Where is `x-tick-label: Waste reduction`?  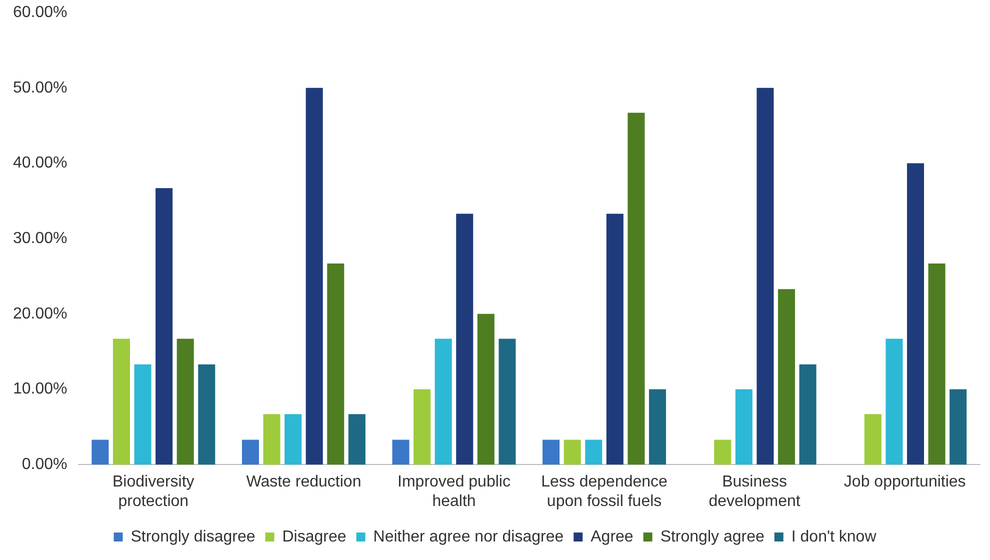 x-tick-label: Waste reduction is located at coordinates (304, 482).